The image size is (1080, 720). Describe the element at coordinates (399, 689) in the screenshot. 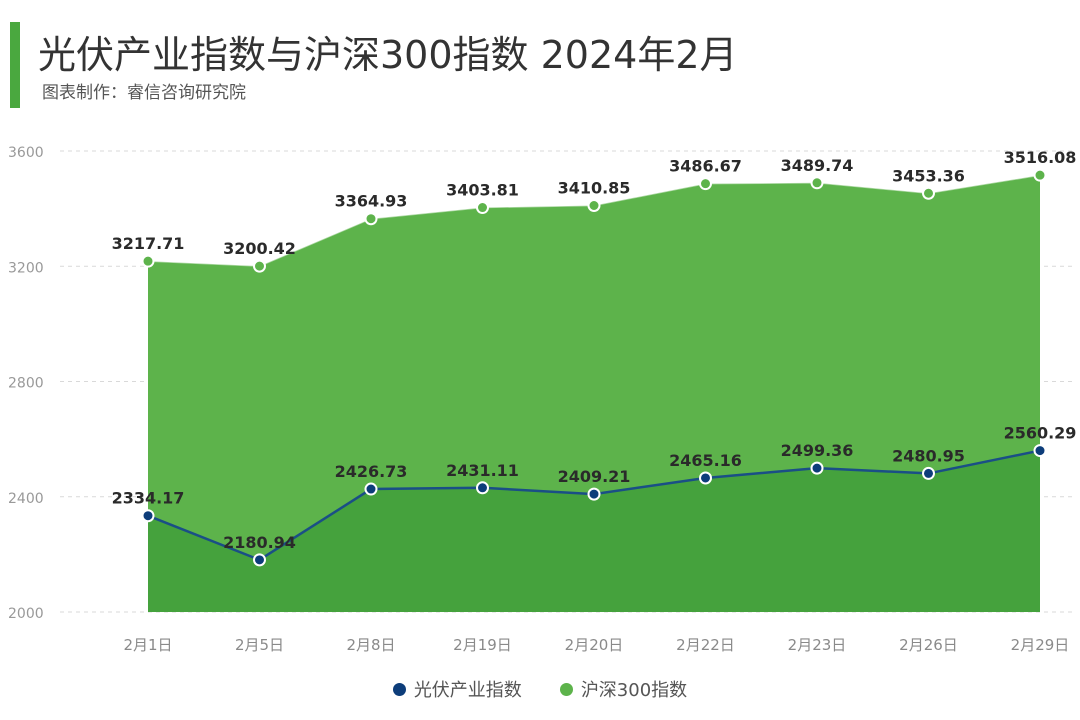

I see `legend-marker-pv` at that location.